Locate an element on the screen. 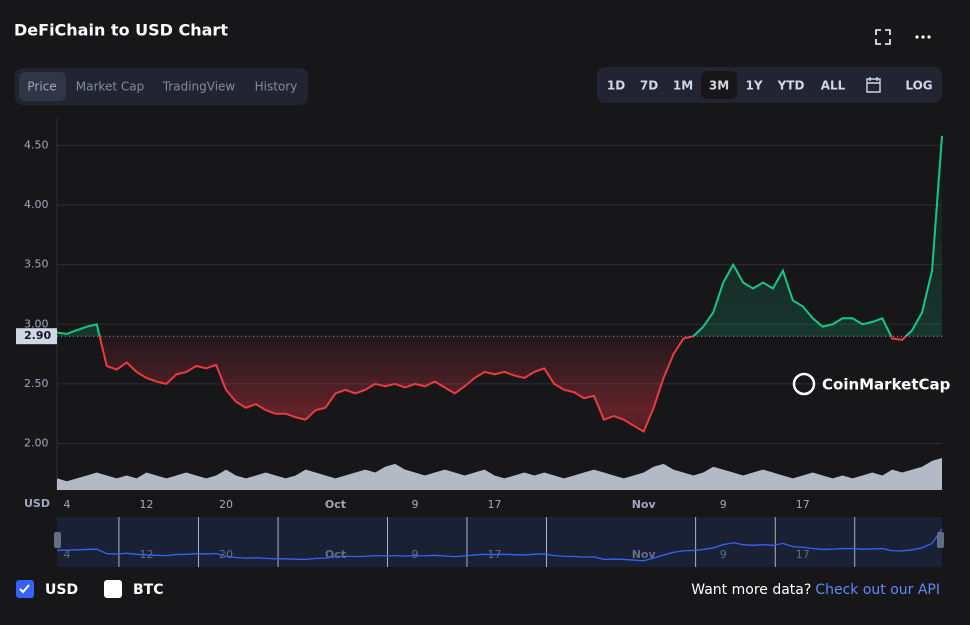  active-tab is located at coordinates (42, 86).